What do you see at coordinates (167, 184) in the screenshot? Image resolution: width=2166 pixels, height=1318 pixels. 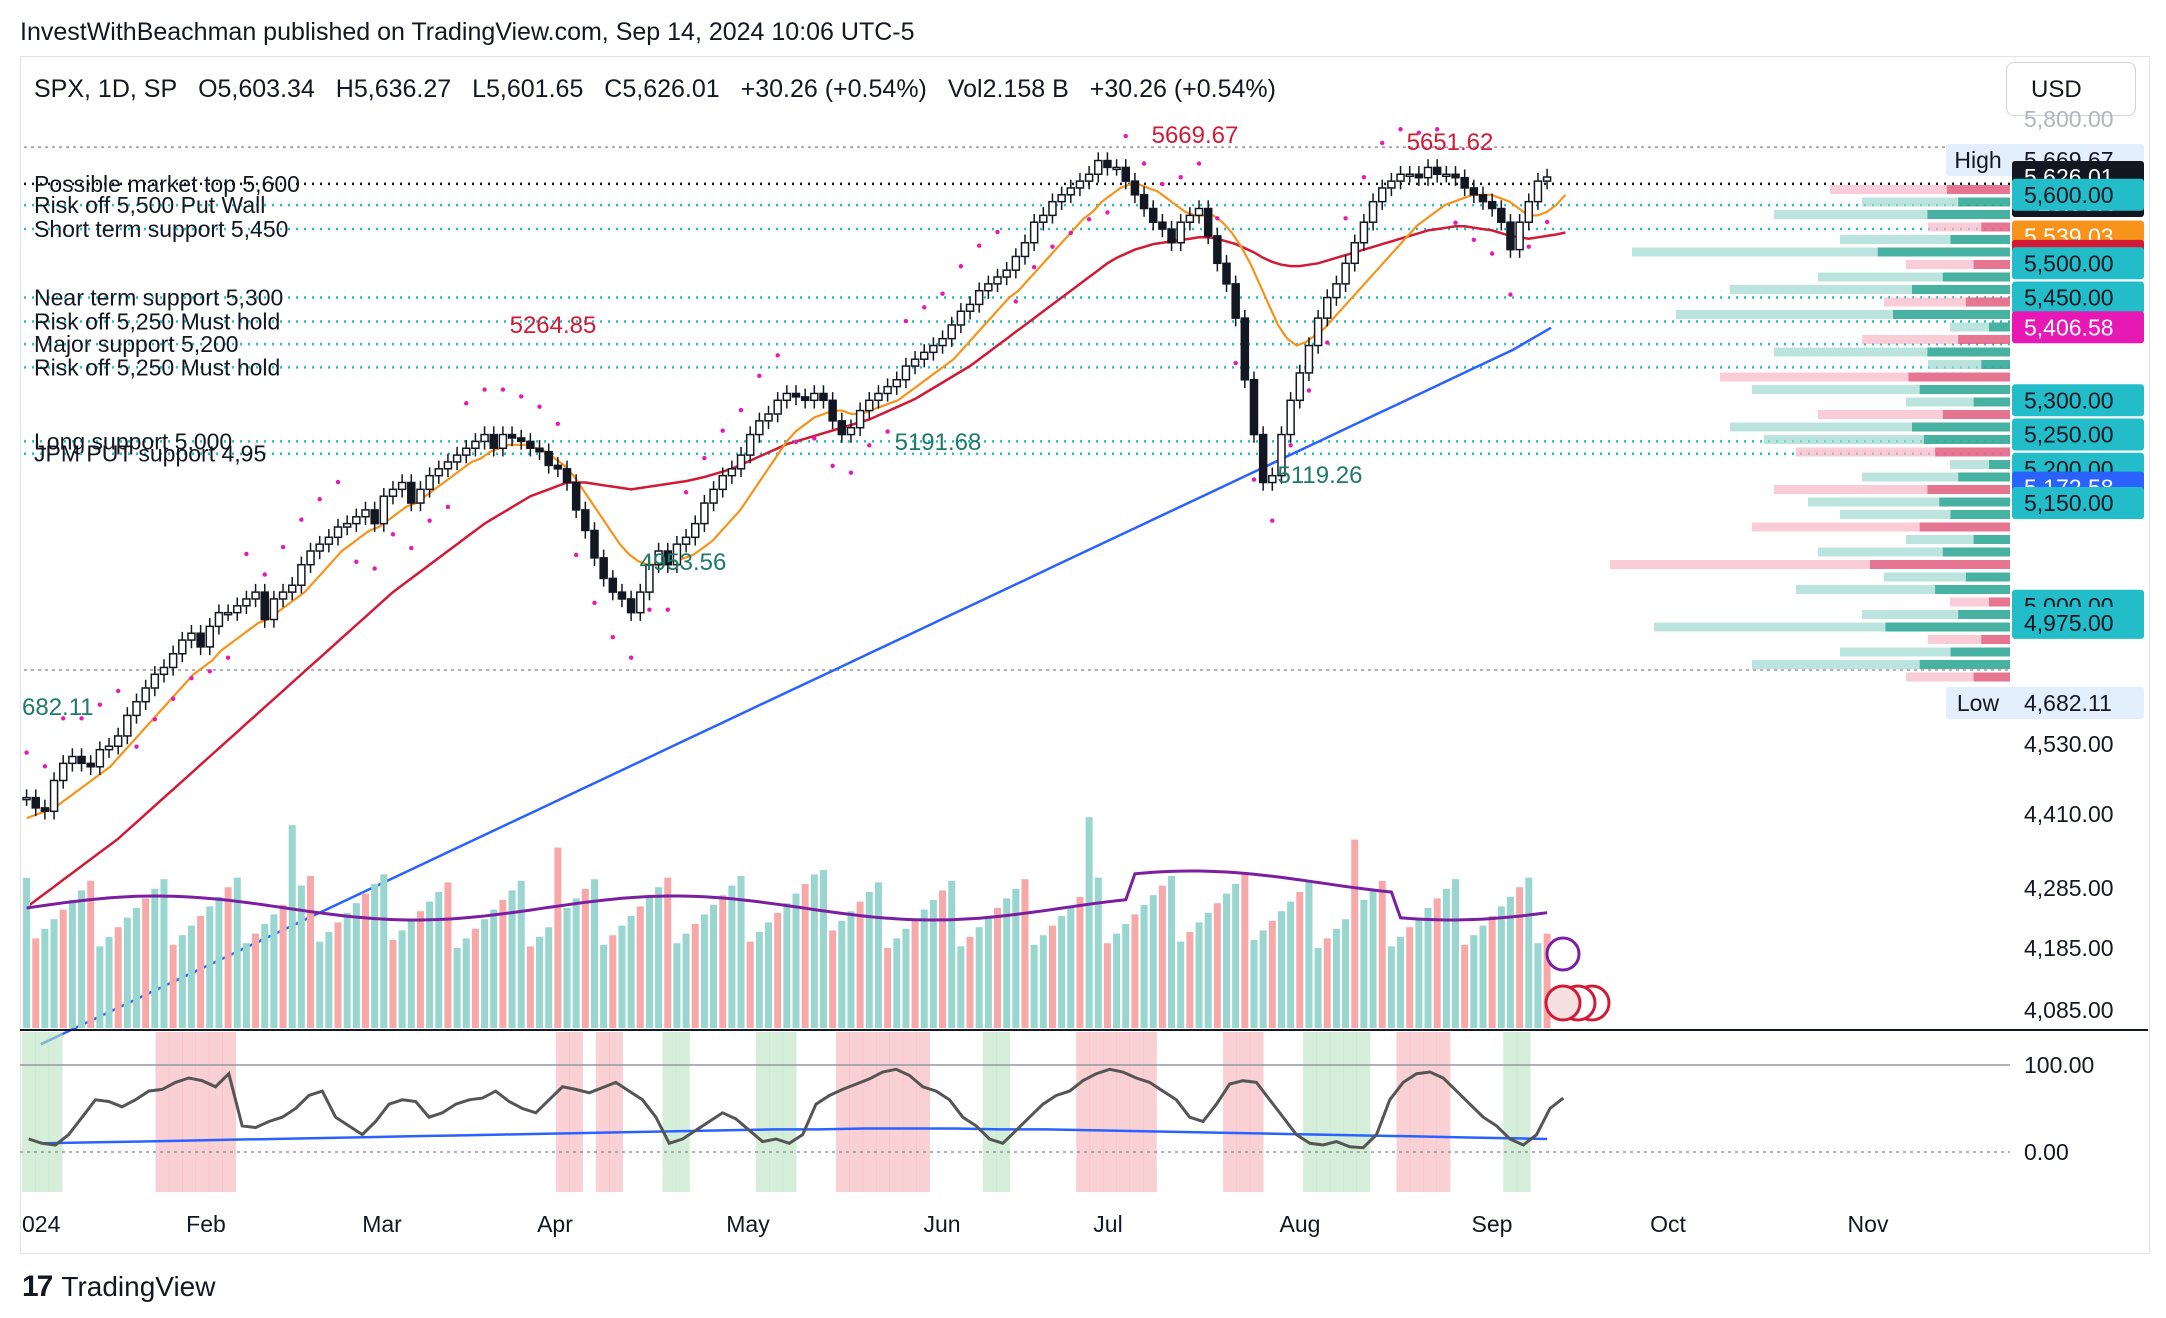 I see `level-label: Possible market top 5,600` at bounding box center [167, 184].